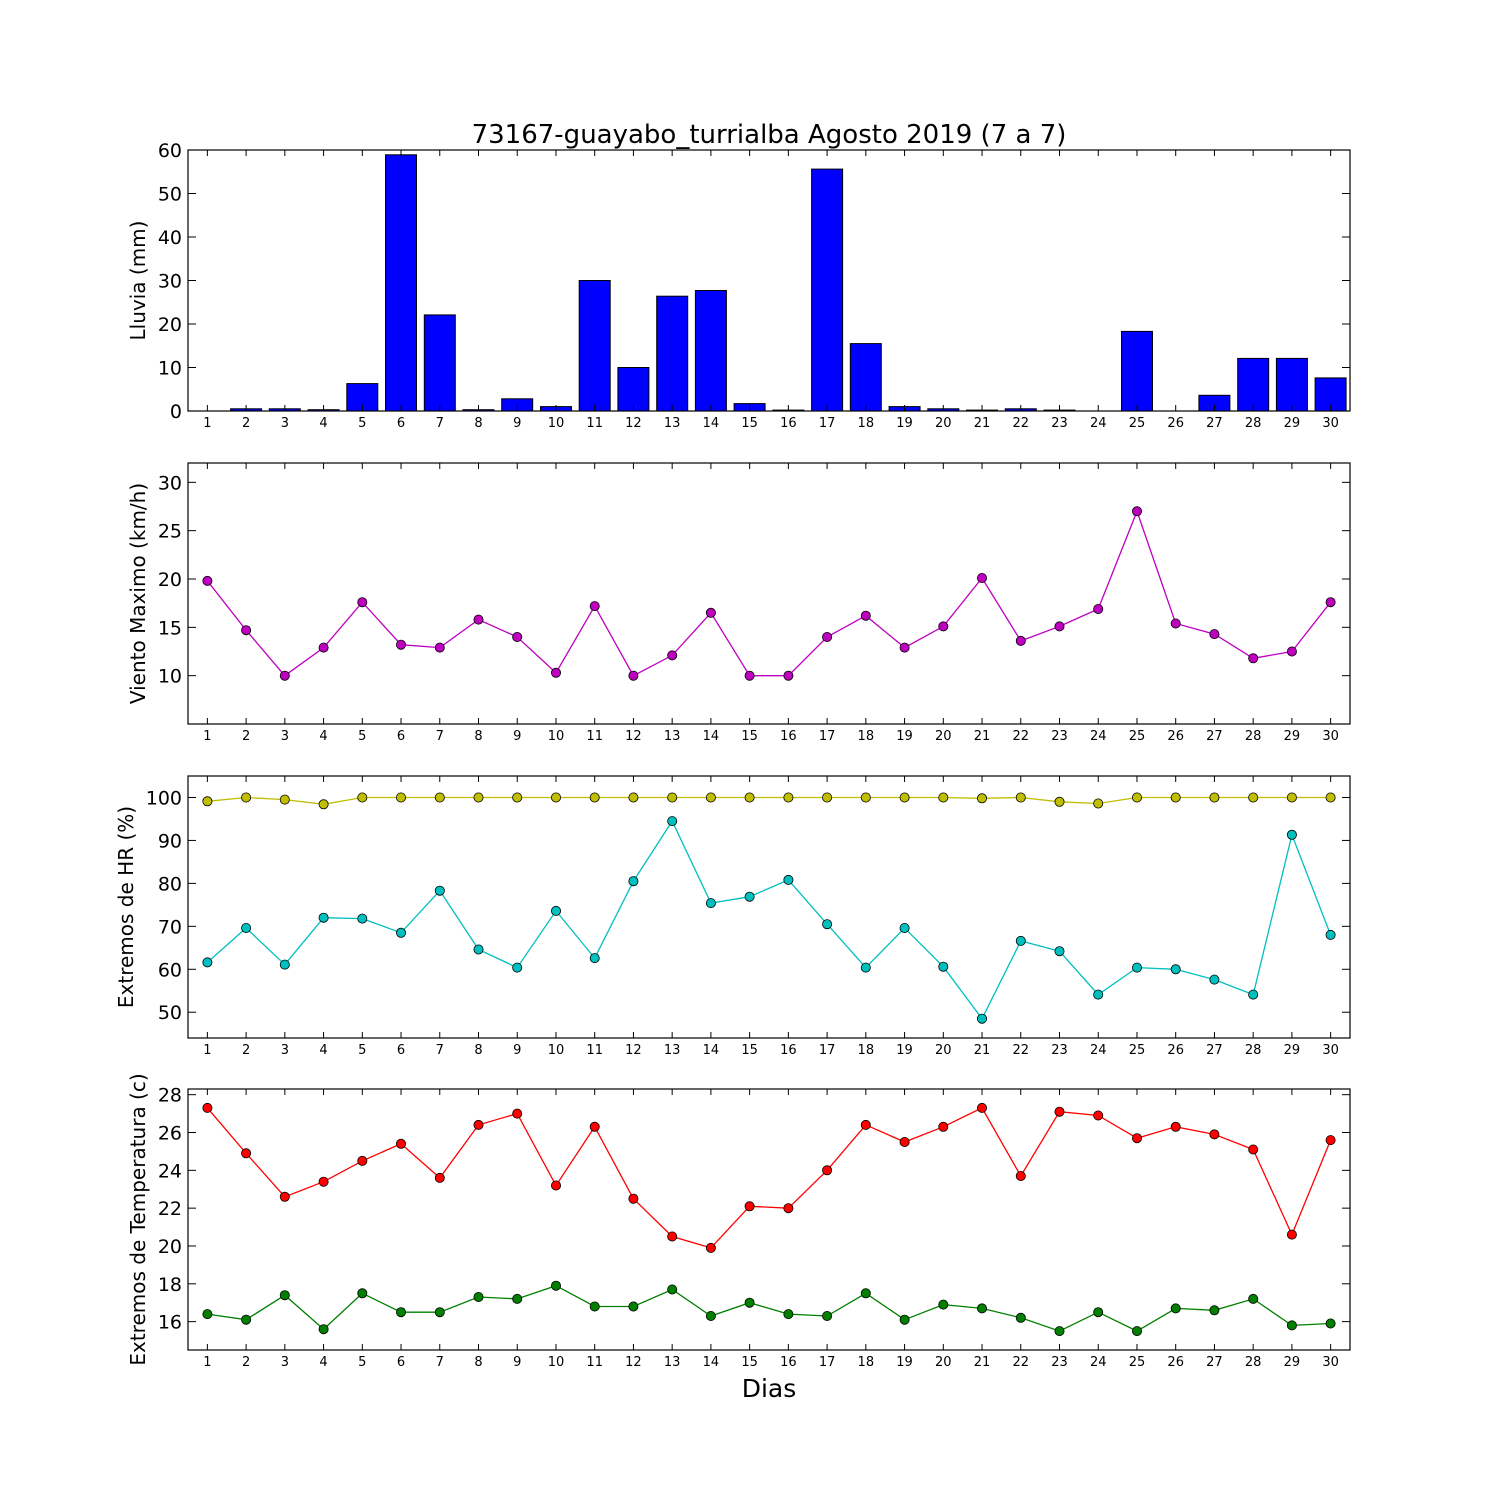 This screenshot has width=1500, height=1500. What do you see at coordinates (827, 1050) in the screenshot?
I see `humidity-xtick-label: 17` at bounding box center [827, 1050].